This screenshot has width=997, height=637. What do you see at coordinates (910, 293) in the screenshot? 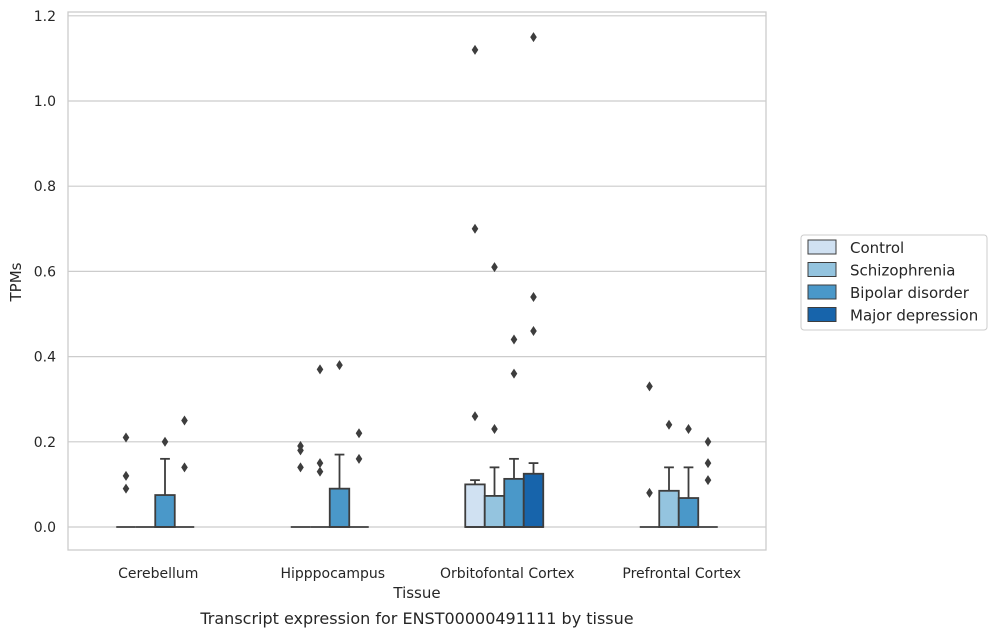
I see `legend-label: Bipolar disorder` at bounding box center [910, 293].